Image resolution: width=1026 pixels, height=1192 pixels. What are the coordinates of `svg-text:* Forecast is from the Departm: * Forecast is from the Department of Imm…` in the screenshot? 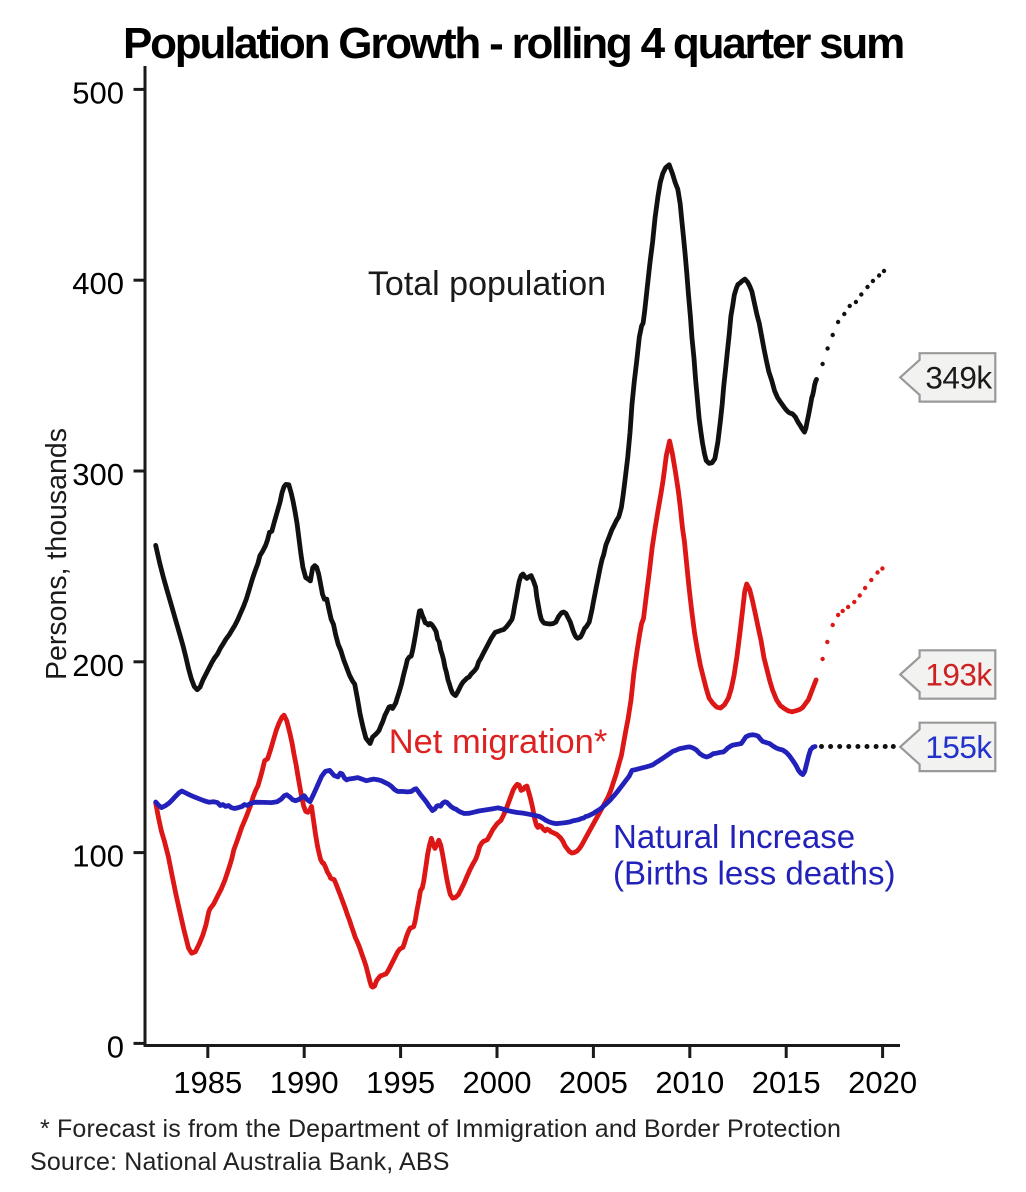 It's located at (440, 1129).